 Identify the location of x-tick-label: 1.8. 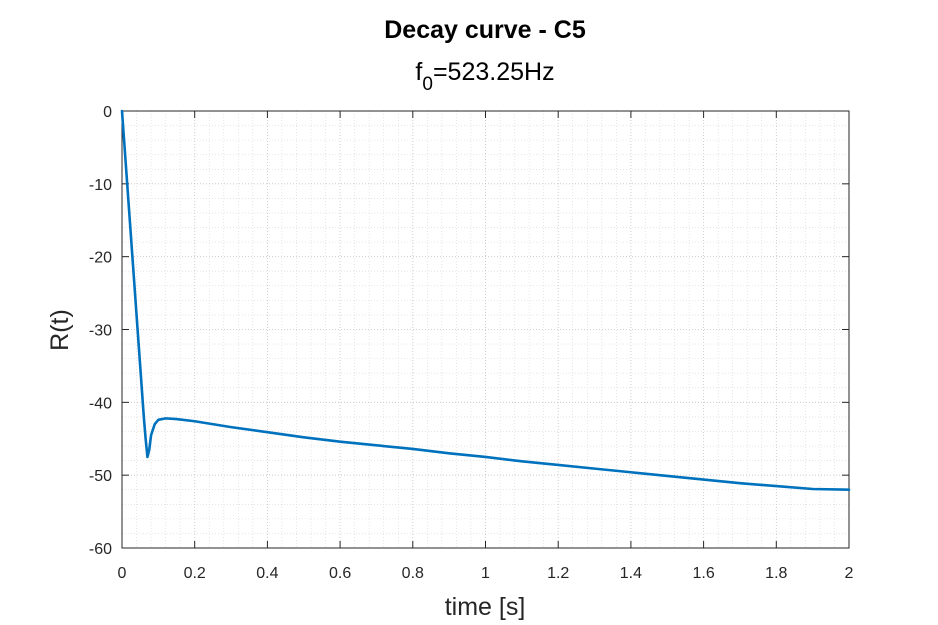
(776, 573).